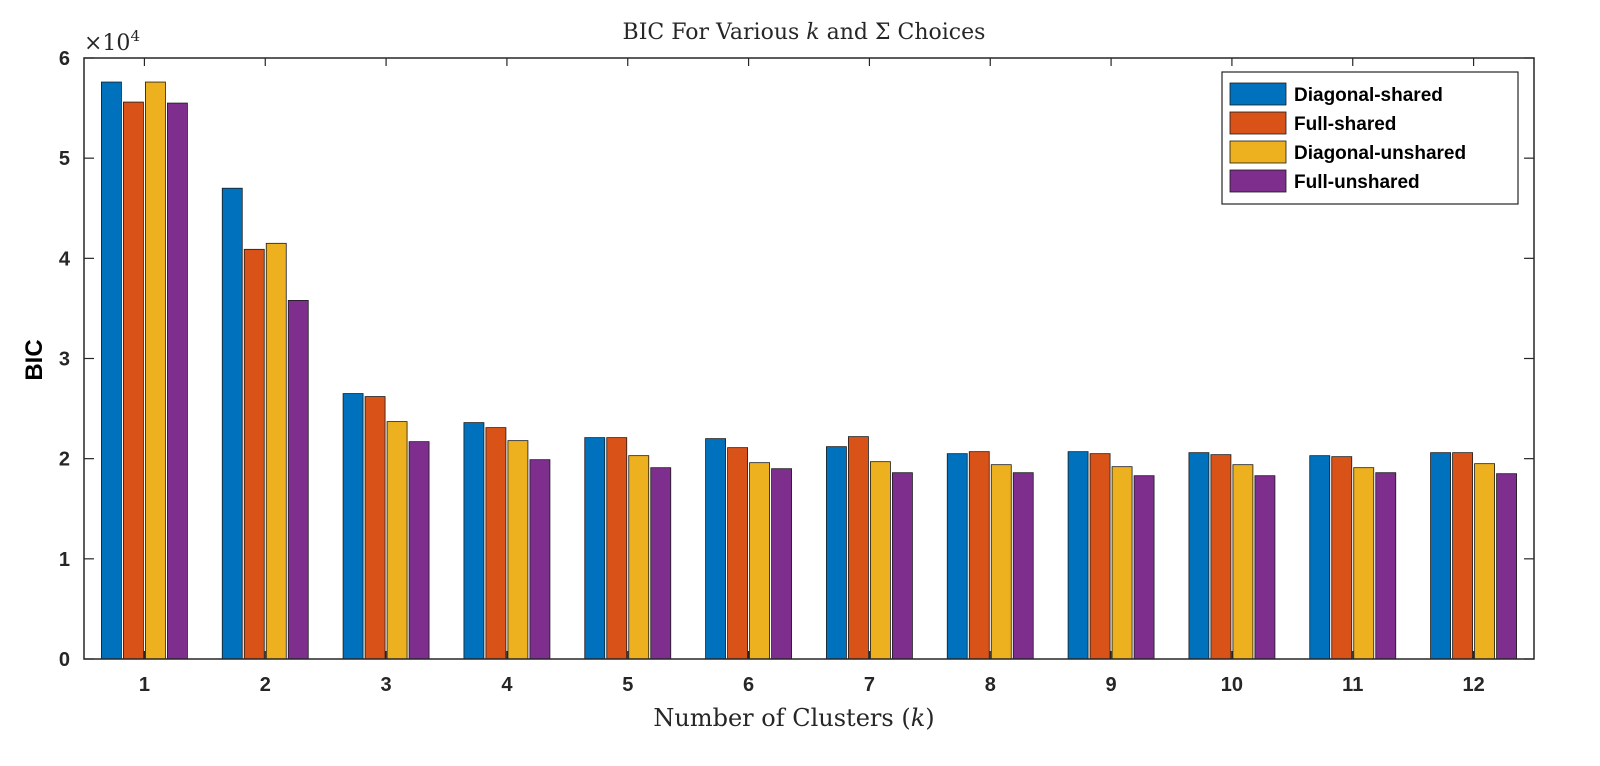 This screenshot has width=1600, height=766. What do you see at coordinates (804, 32) in the screenshot?
I see `chart-title: BIC For Various k and Σ Choices` at bounding box center [804, 32].